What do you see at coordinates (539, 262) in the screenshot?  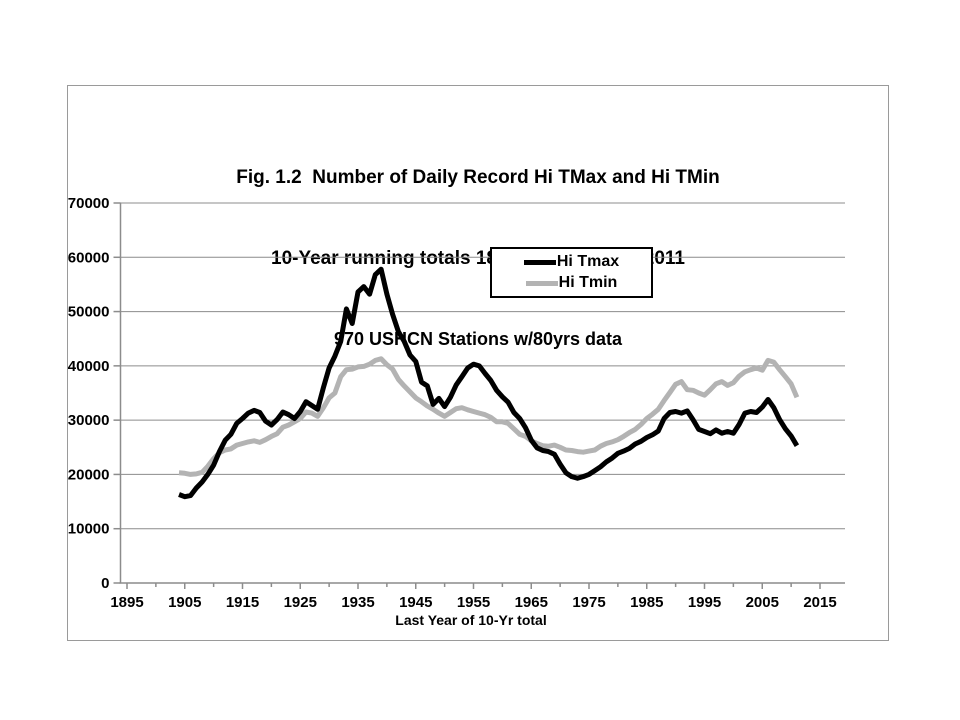 I see `hi-tmax-line-swatch` at bounding box center [539, 262].